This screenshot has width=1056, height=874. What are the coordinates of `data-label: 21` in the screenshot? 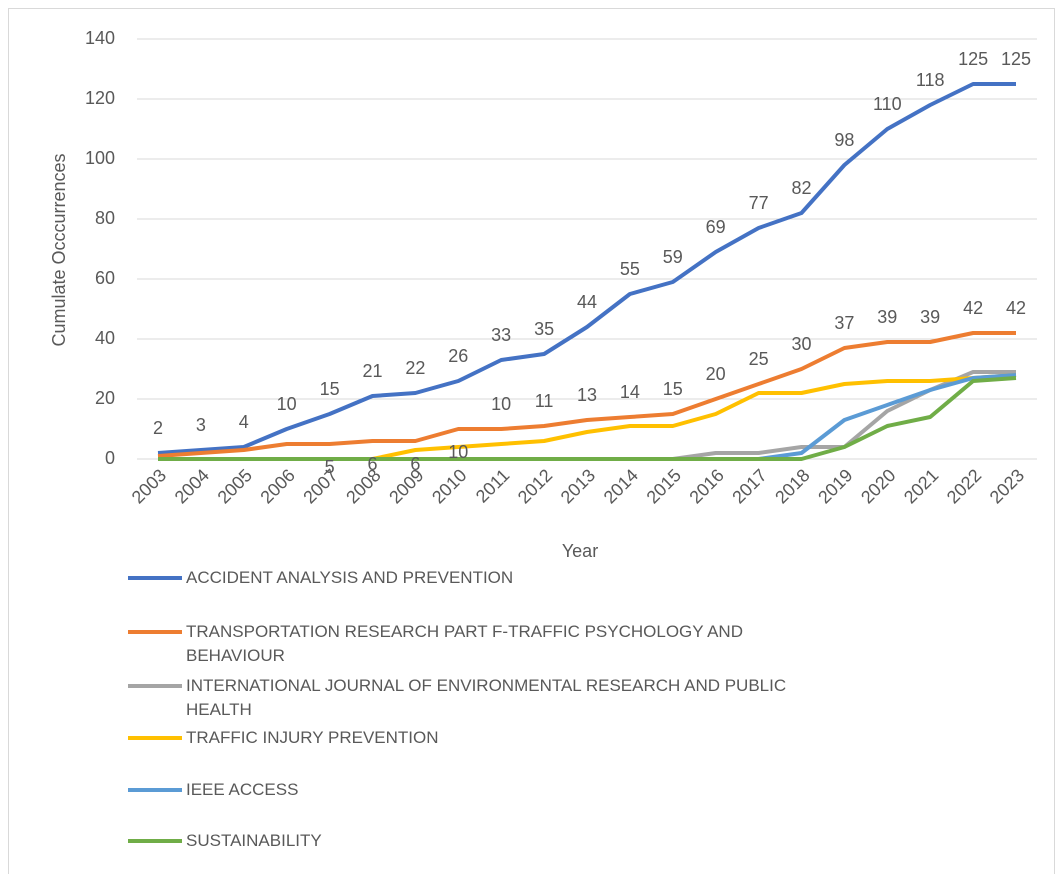 It's located at (372, 371).